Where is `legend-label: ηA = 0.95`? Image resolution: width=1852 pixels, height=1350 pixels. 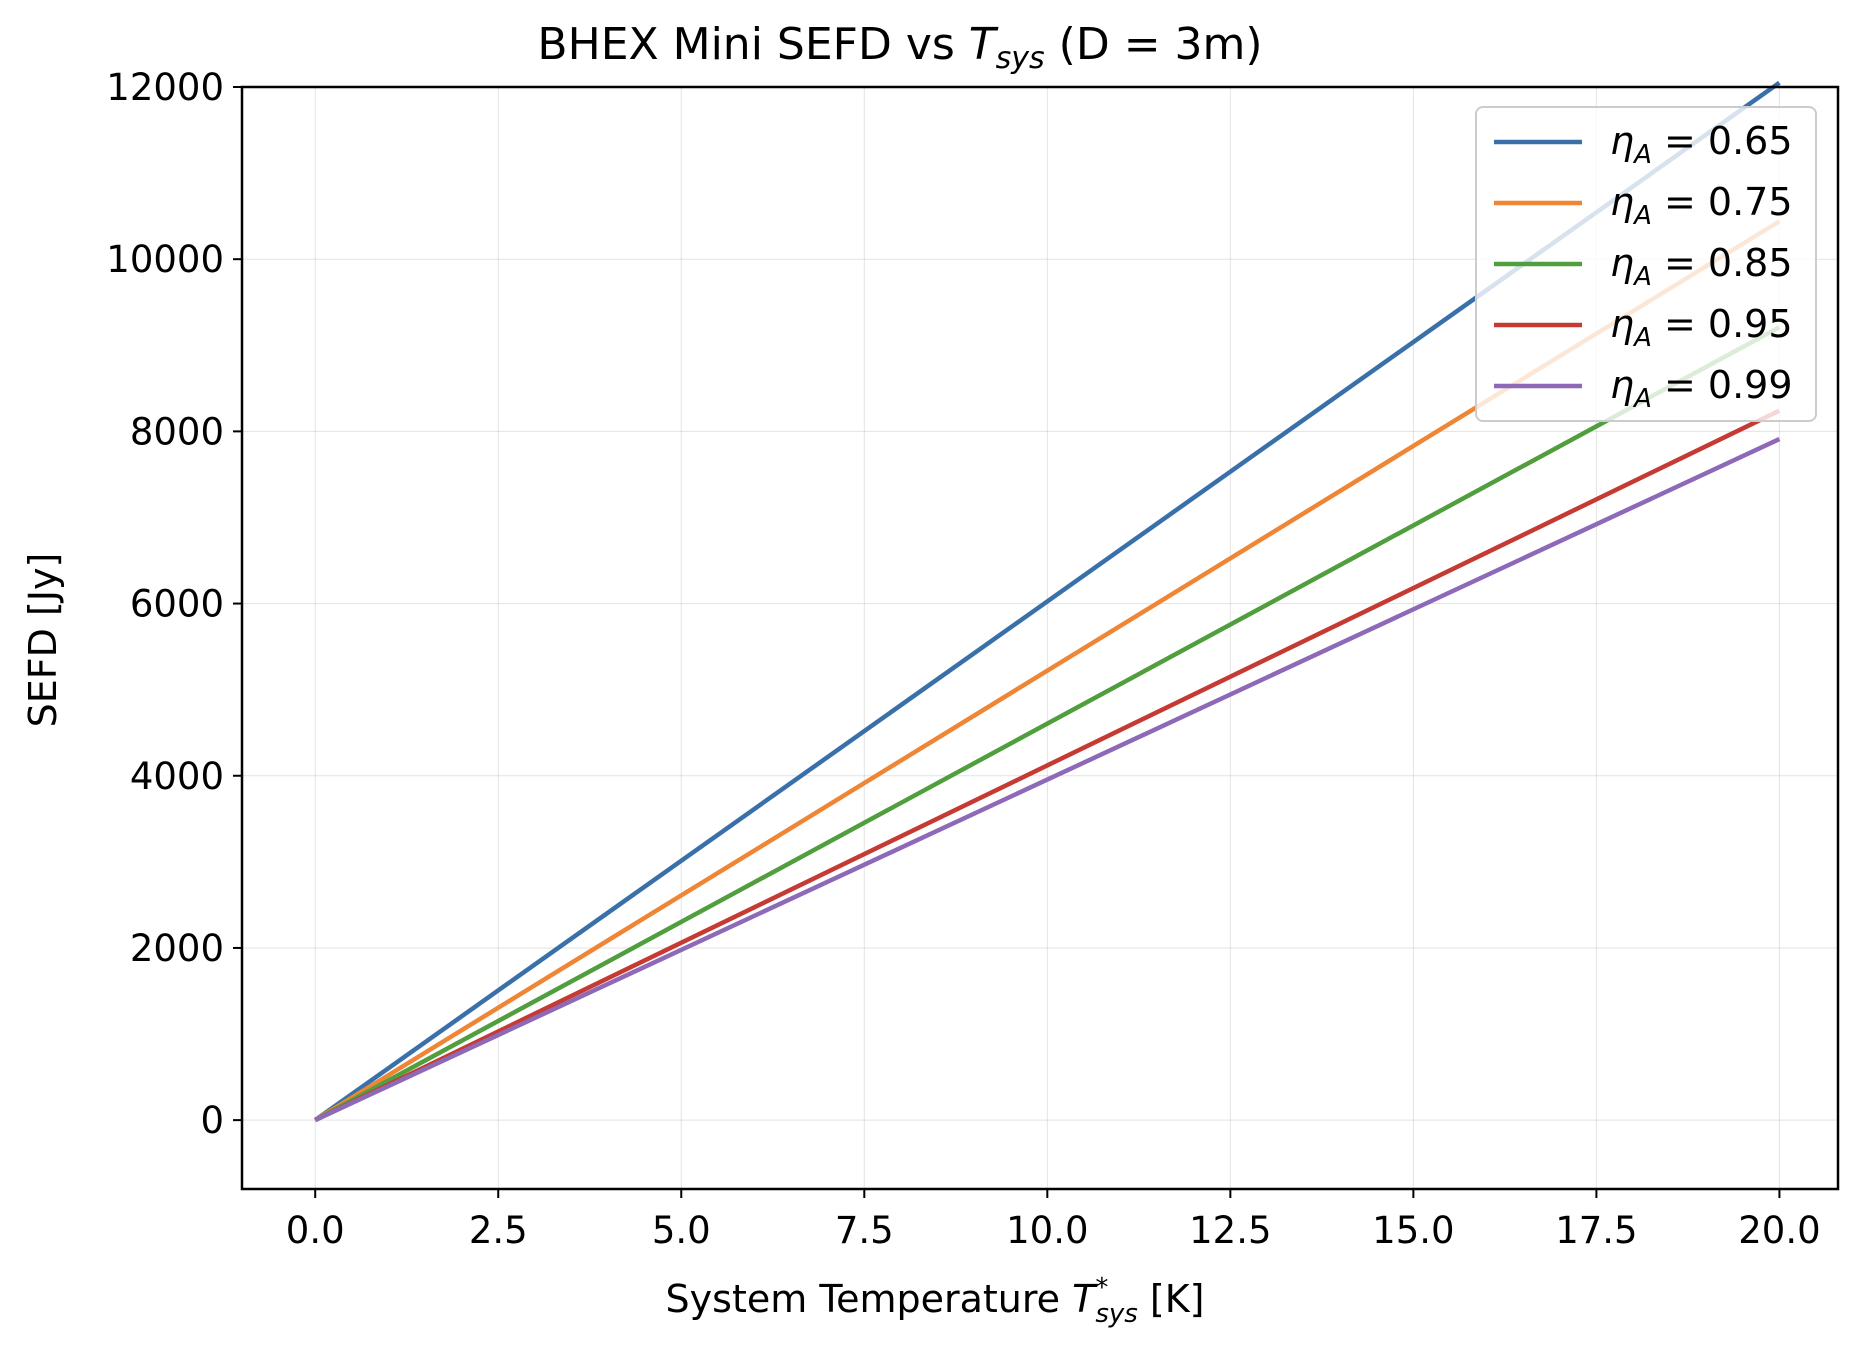 legend-label: ηA = 0.95 is located at coordinates (1701, 327).